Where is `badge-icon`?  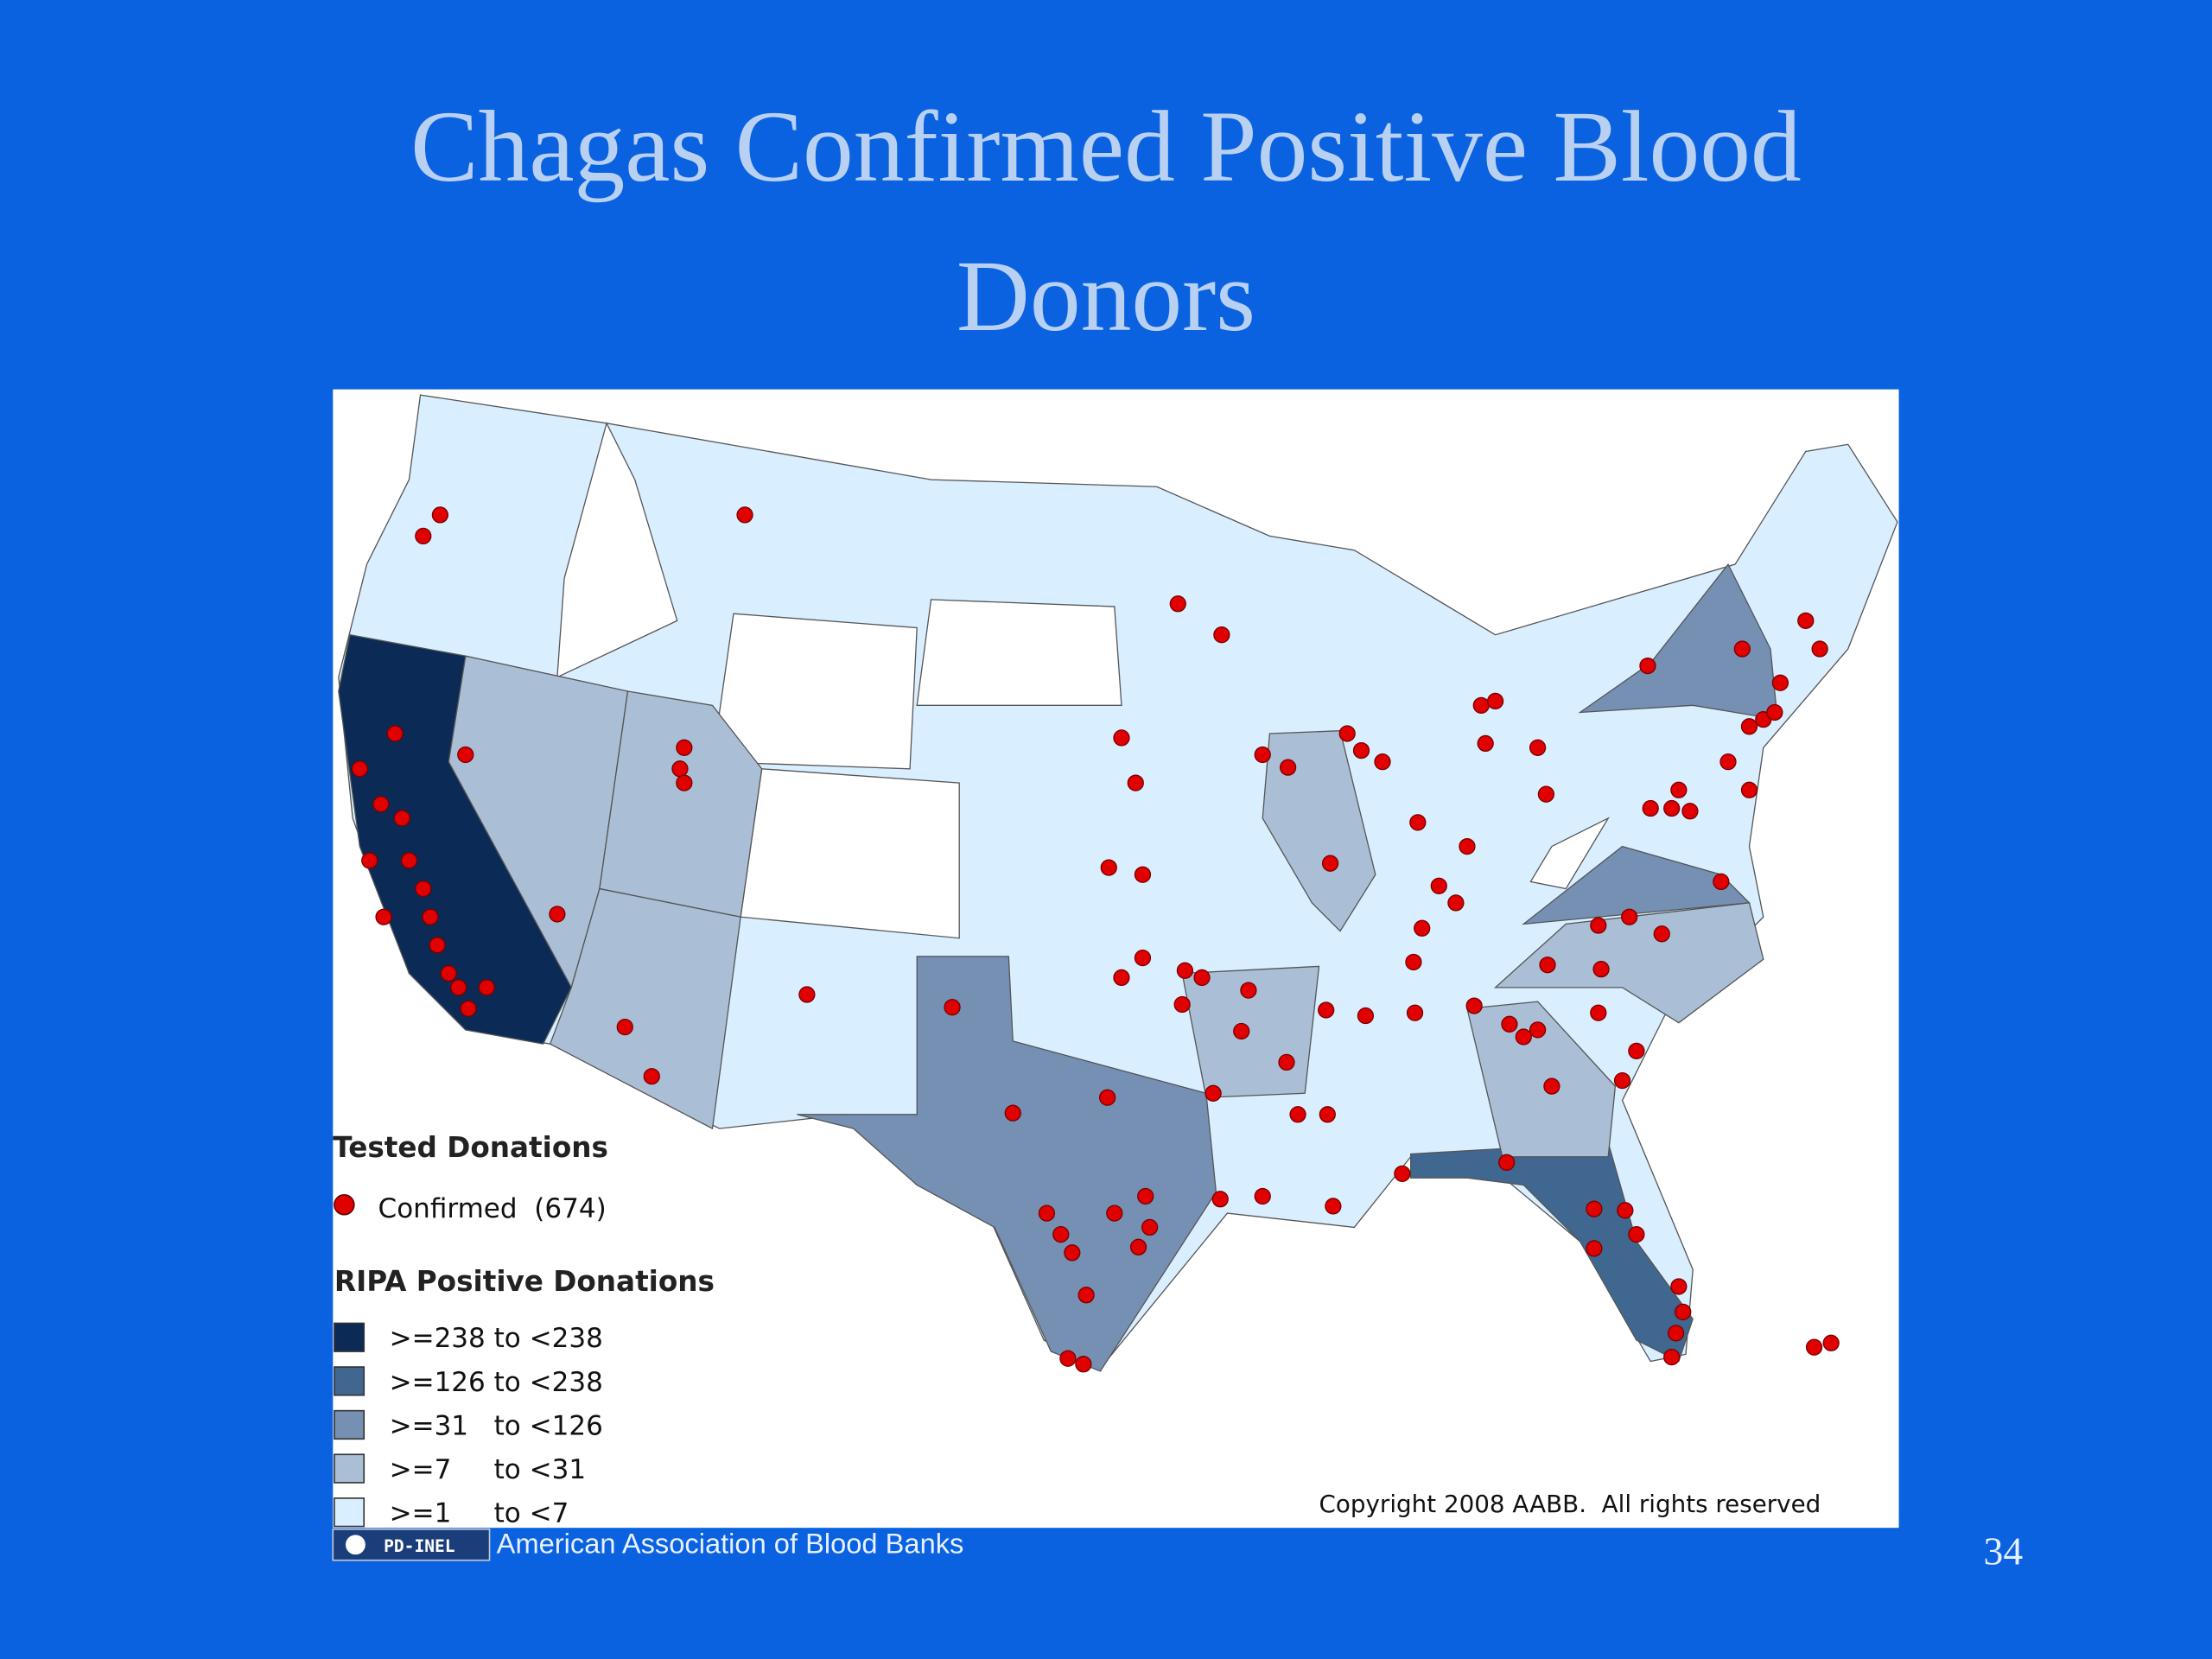 badge-icon is located at coordinates (355, 1545).